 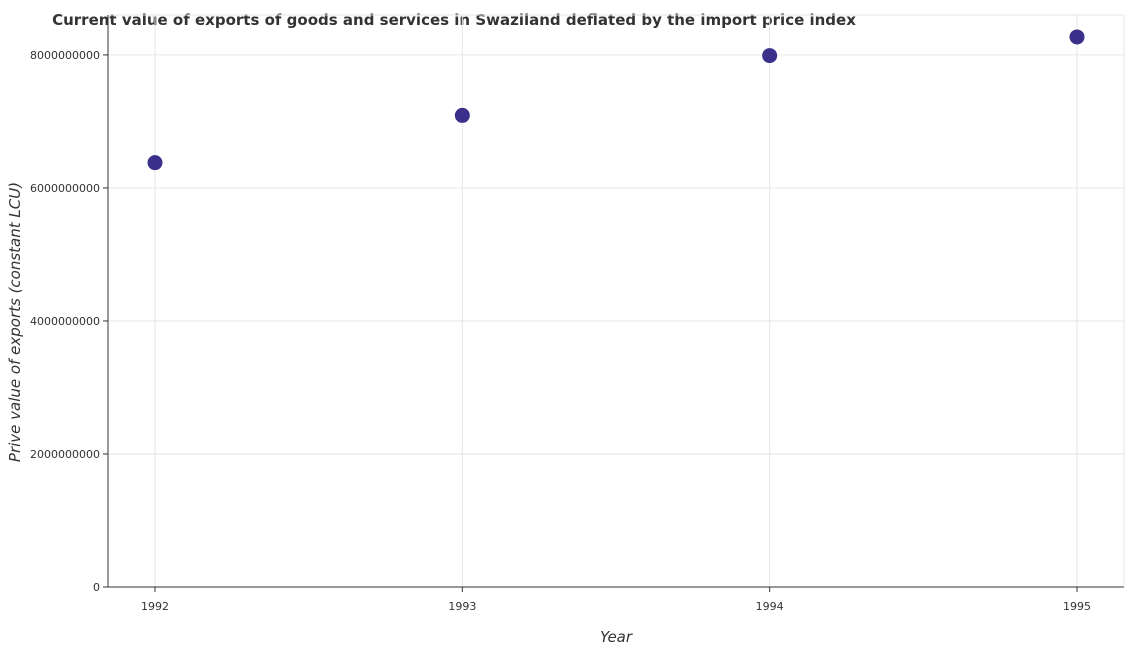 I want to click on y-tick-label: 4000000000, so click(x=65, y=321).